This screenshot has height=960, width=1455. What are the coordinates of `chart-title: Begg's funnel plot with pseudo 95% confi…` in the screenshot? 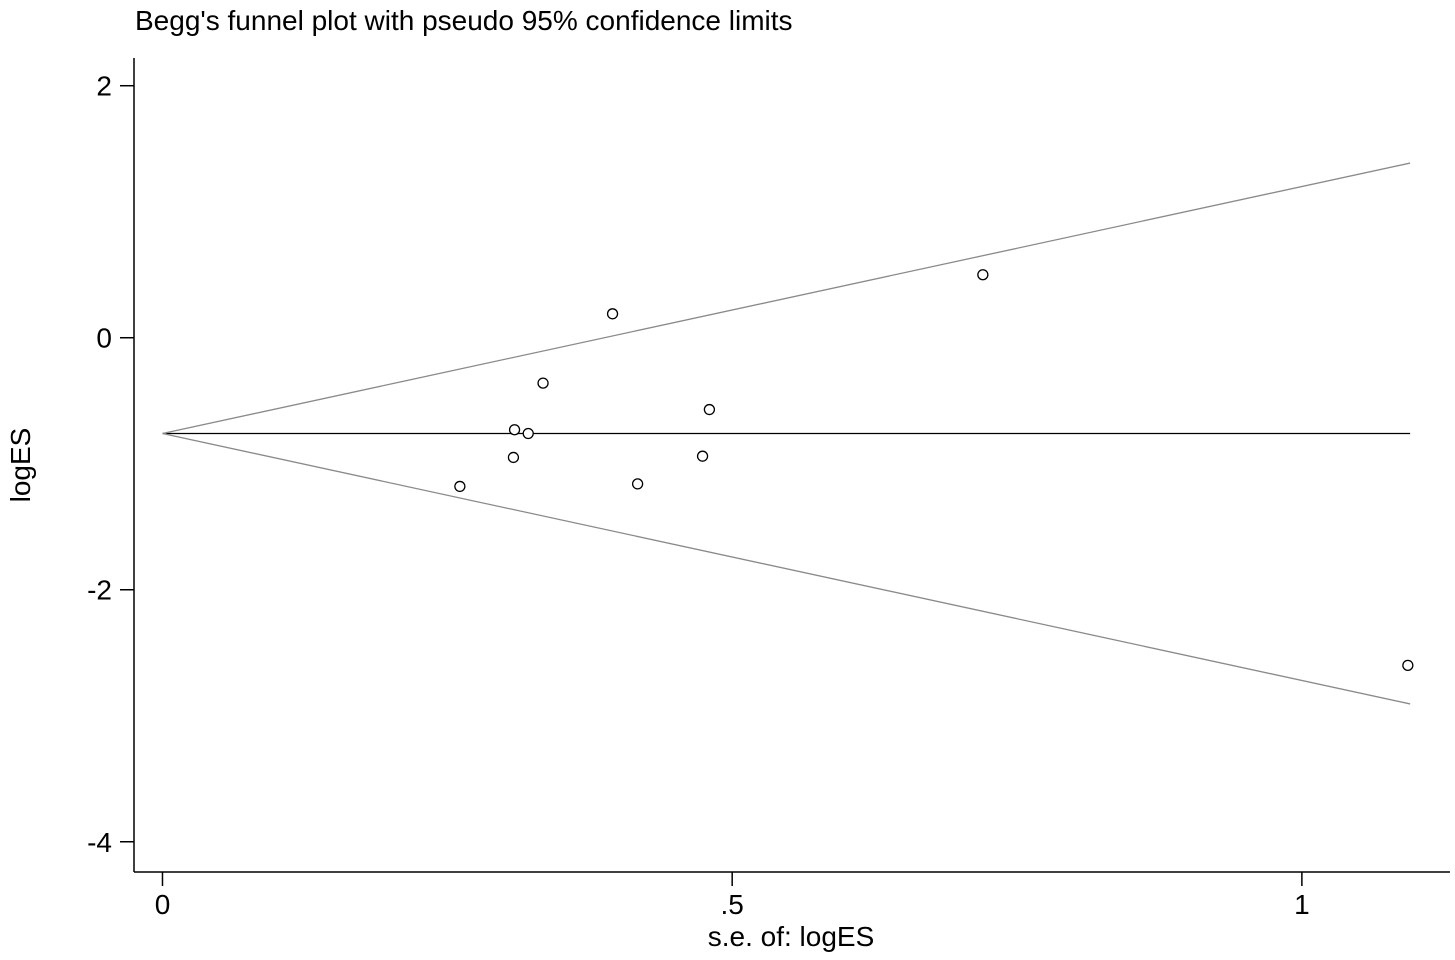 It's located at (464, 20).